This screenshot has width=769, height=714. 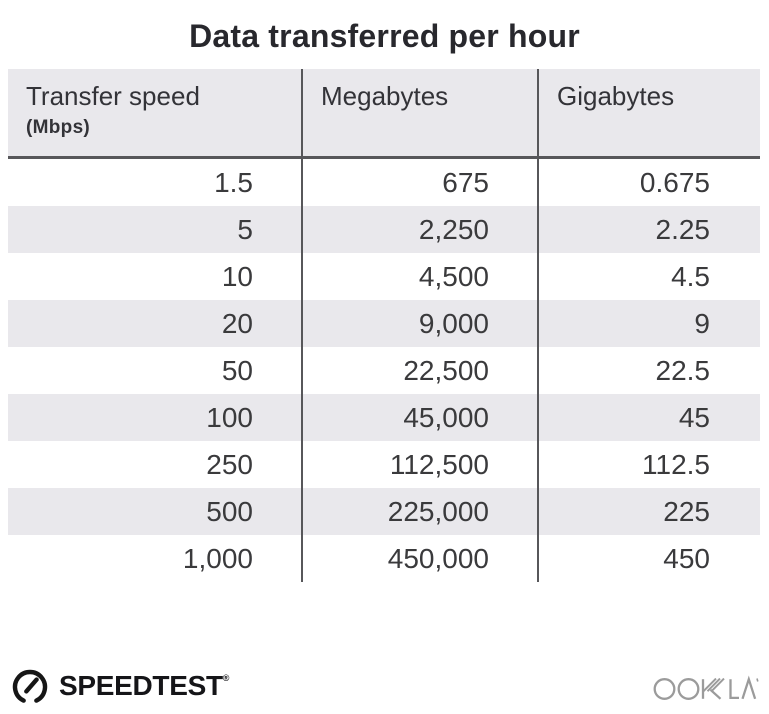 What do you see at coordinates (155, 370) in the screenshot?
I see `cell-mbps: 50` at bounding box center [155, 370].